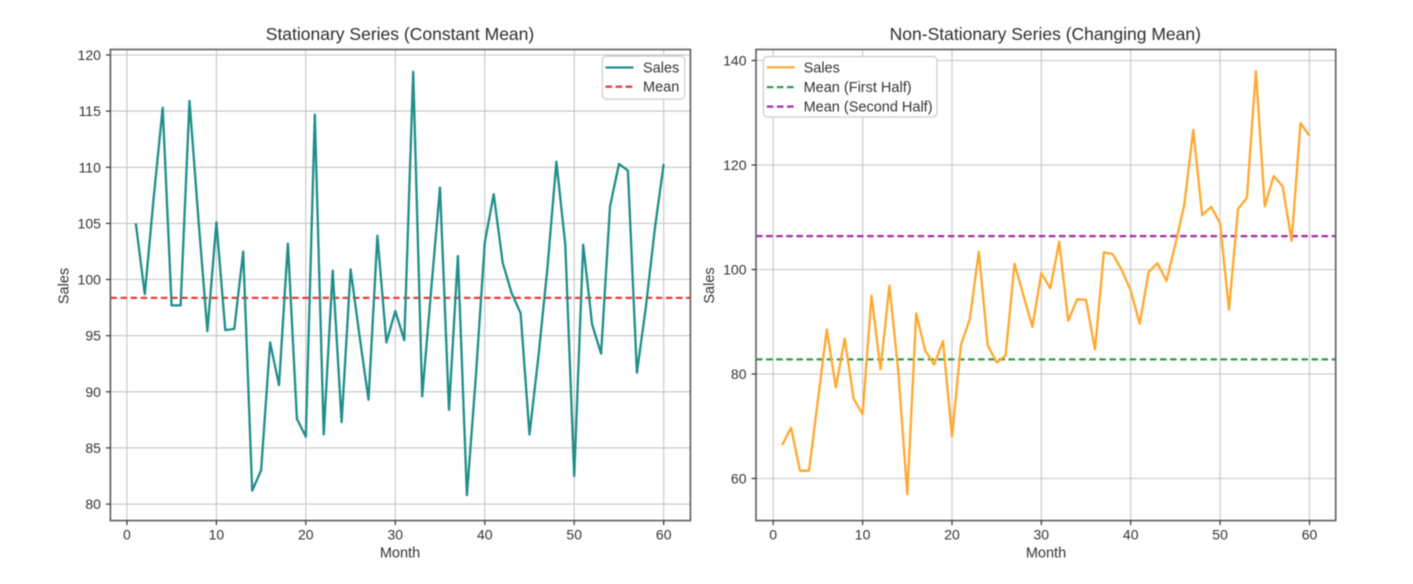 This screenshot has height=584, width=1413. What do you see at coordinates (400, 34) in the screenshot?
I see `svg-text:Stationary Series (Constant Me: Stationary Series (Constant Mean)` at bounding box center [400, 34].